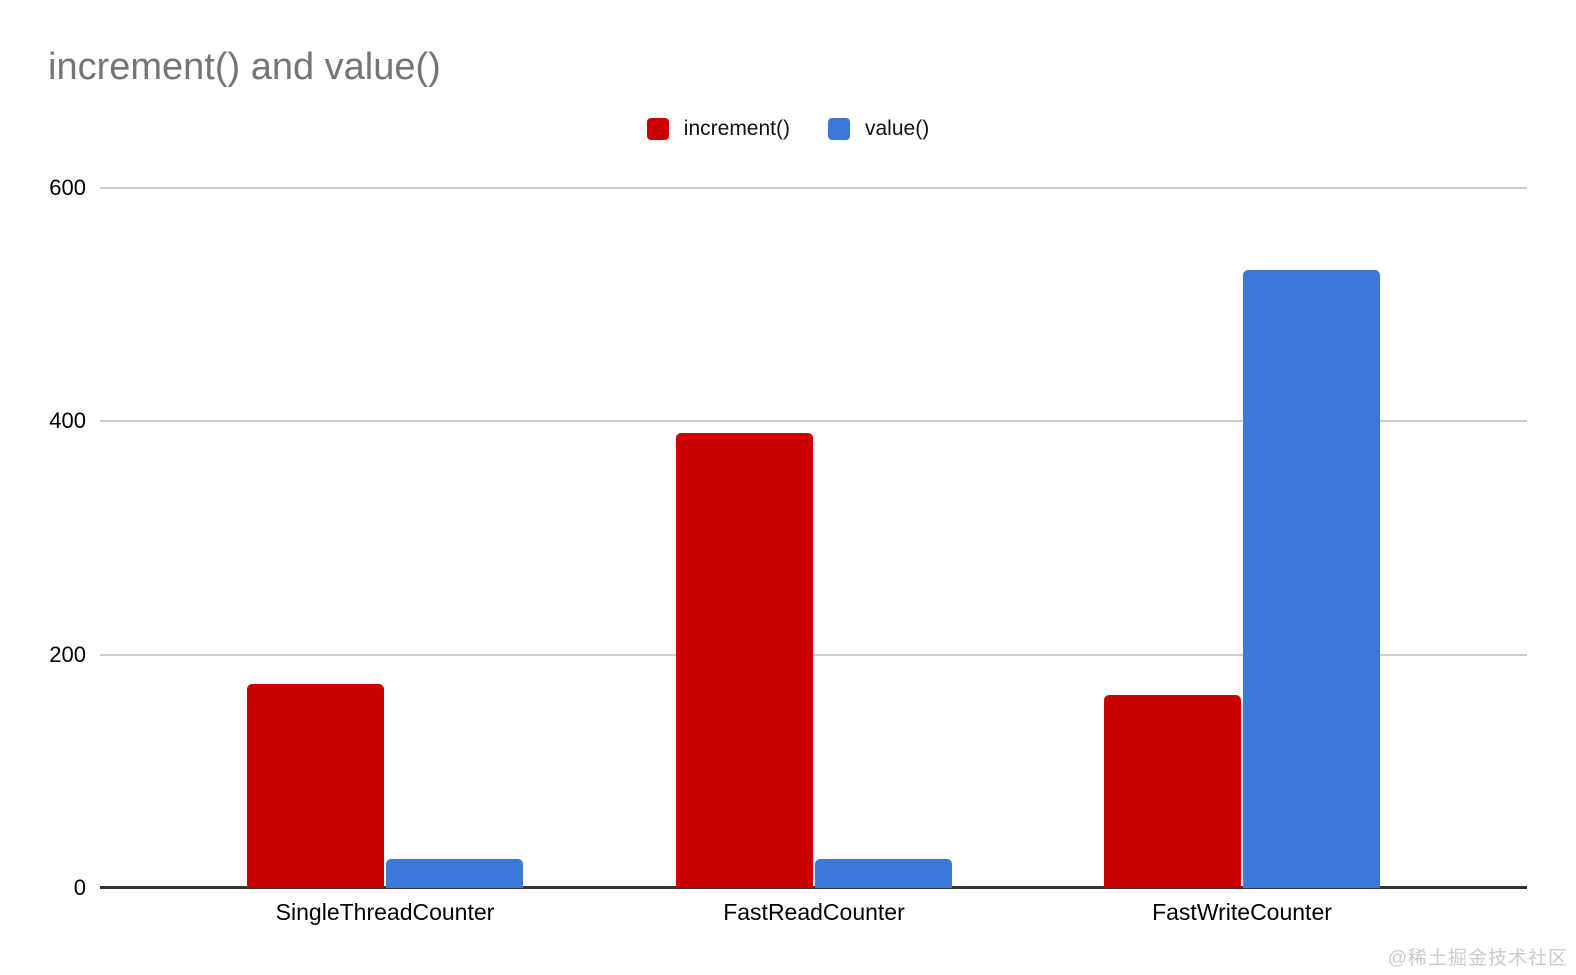 This screenshot has width=1576, height=975. Describe the element at coordinates (79, 887) in the screenshot. I see `y-tick-label-0: 0` at that location.